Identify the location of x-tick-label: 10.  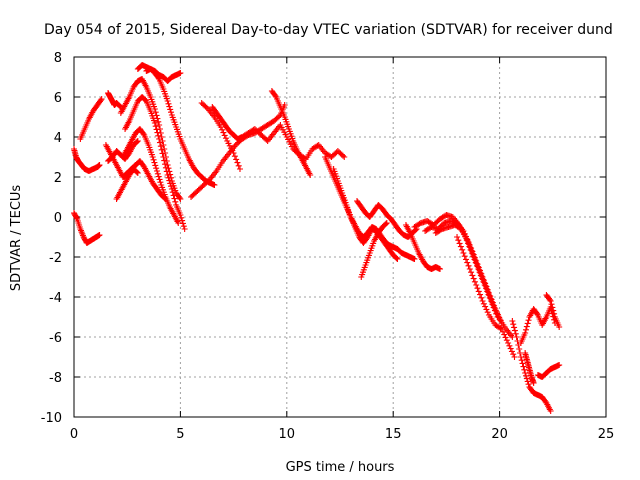
(287, 434).